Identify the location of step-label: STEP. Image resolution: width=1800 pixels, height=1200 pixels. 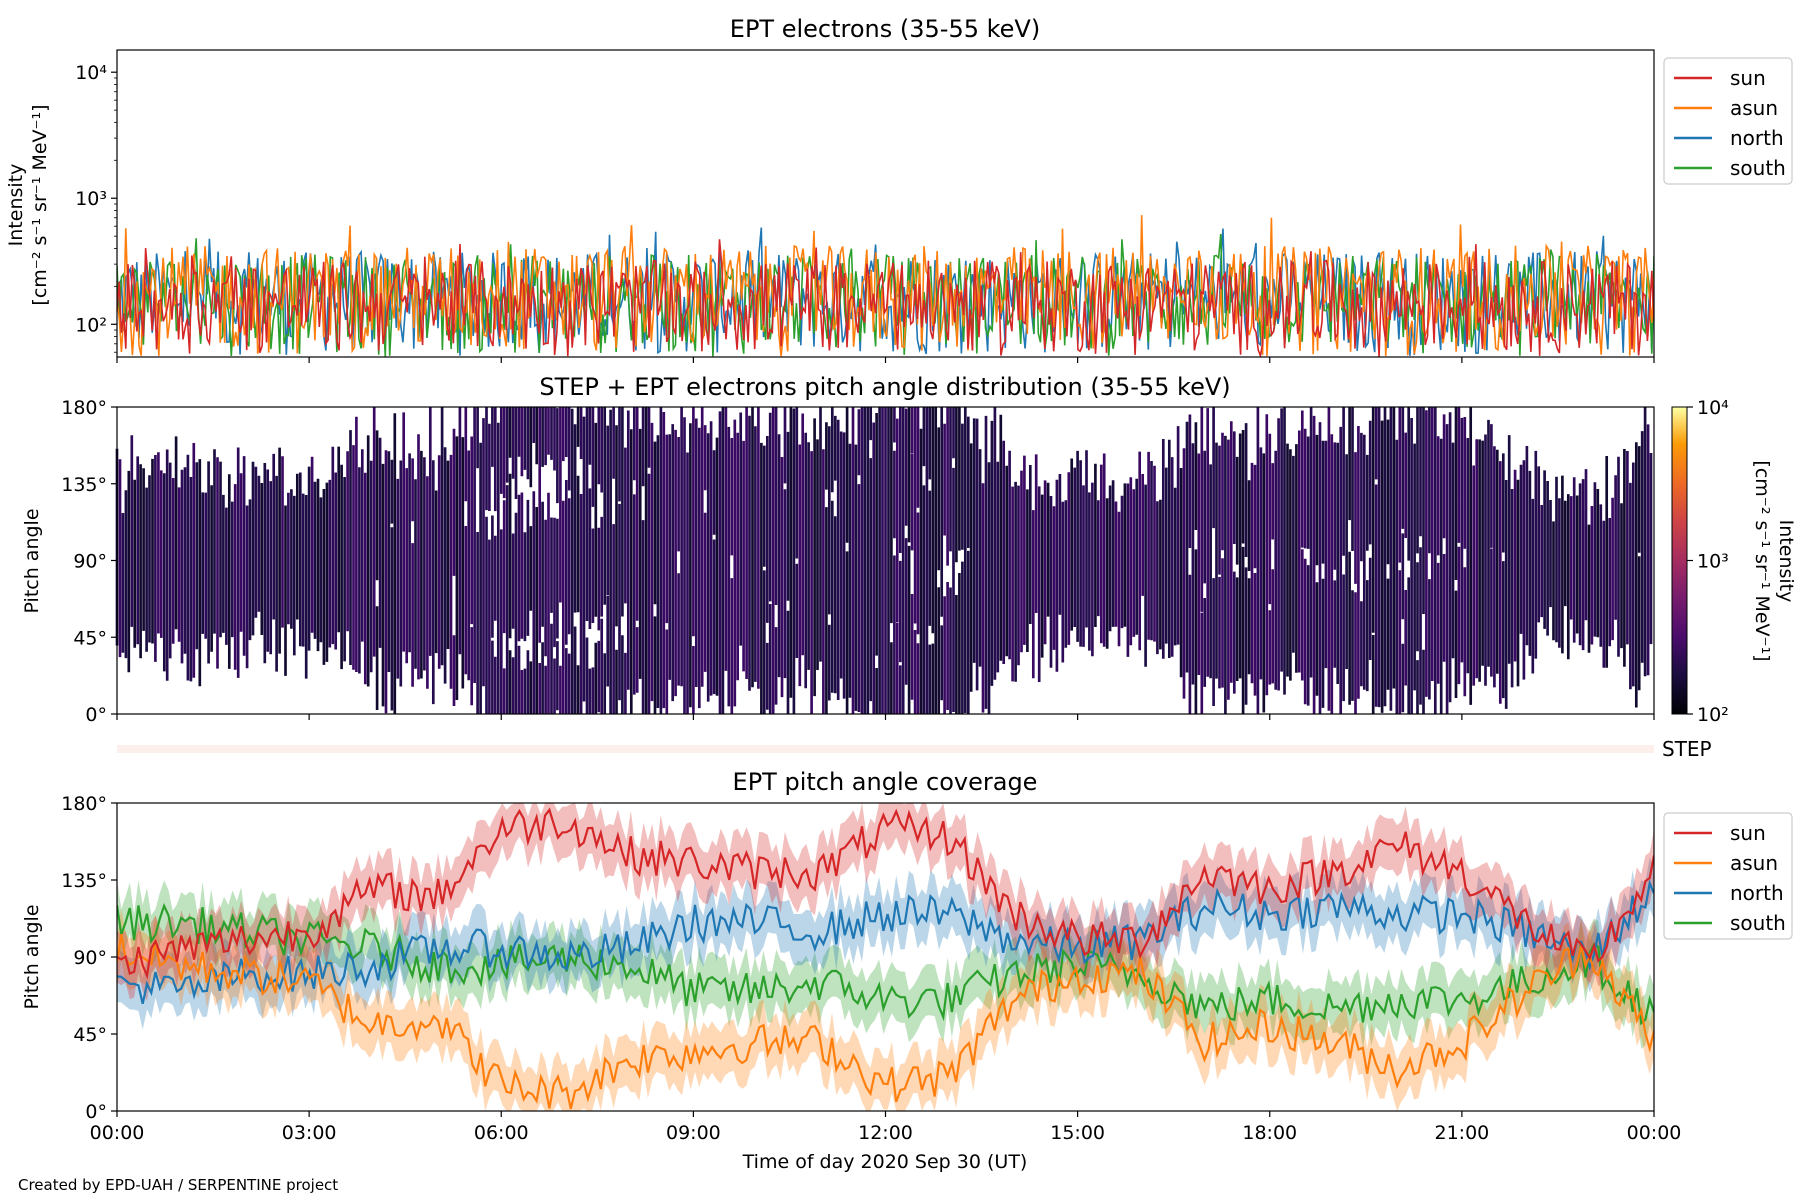
(1687, 749).